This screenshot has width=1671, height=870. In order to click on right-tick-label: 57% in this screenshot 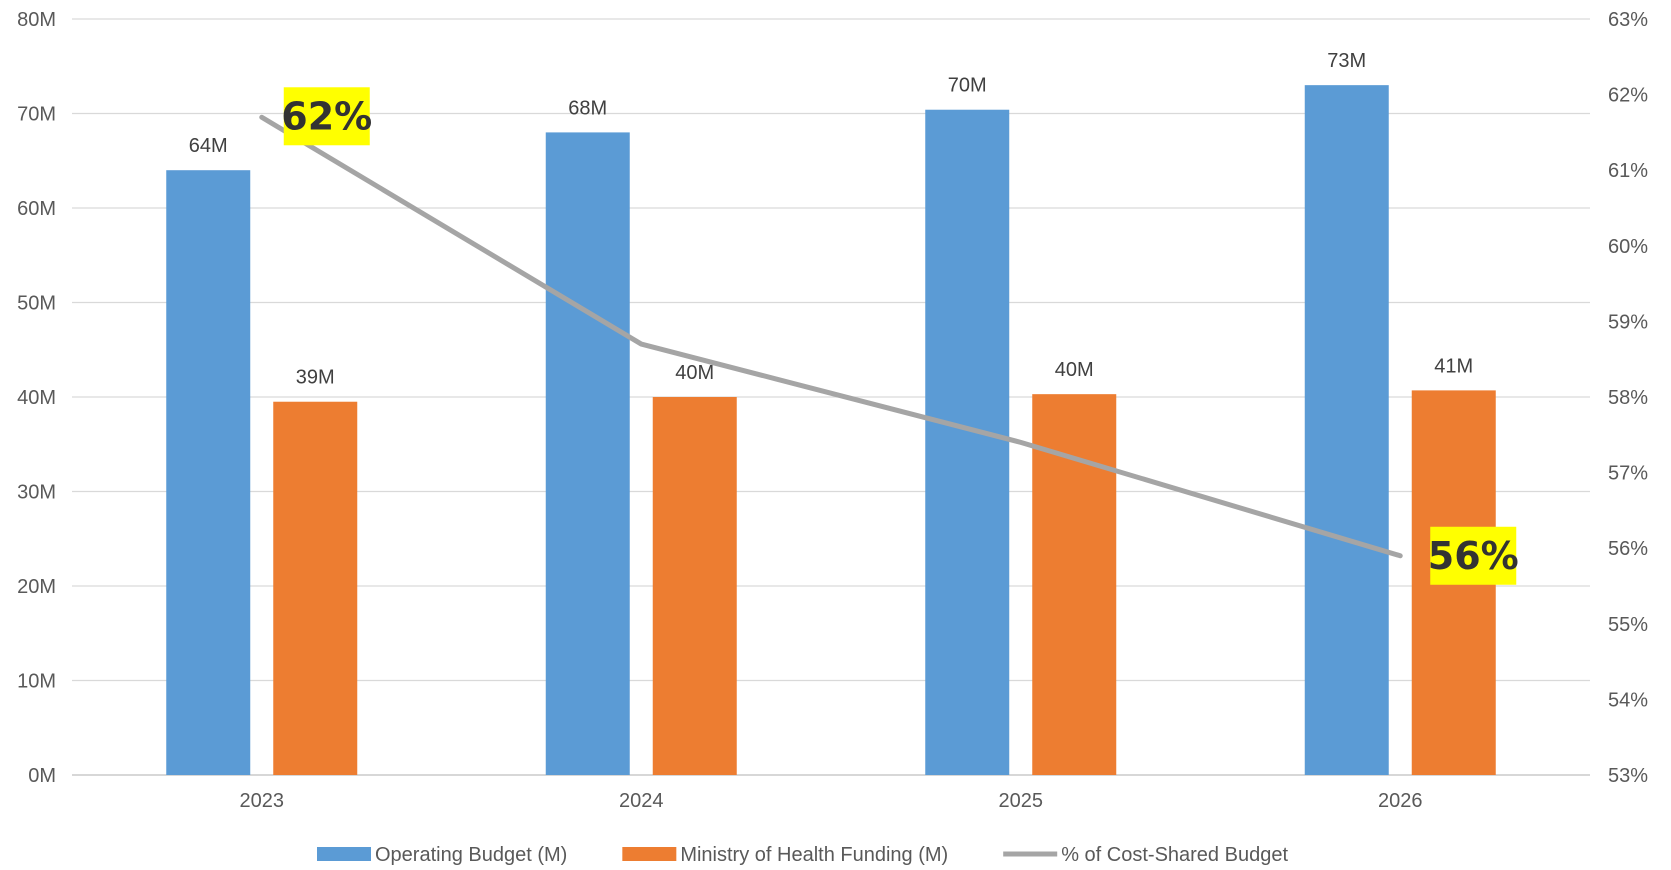, I will do `click(1628, 474)`.